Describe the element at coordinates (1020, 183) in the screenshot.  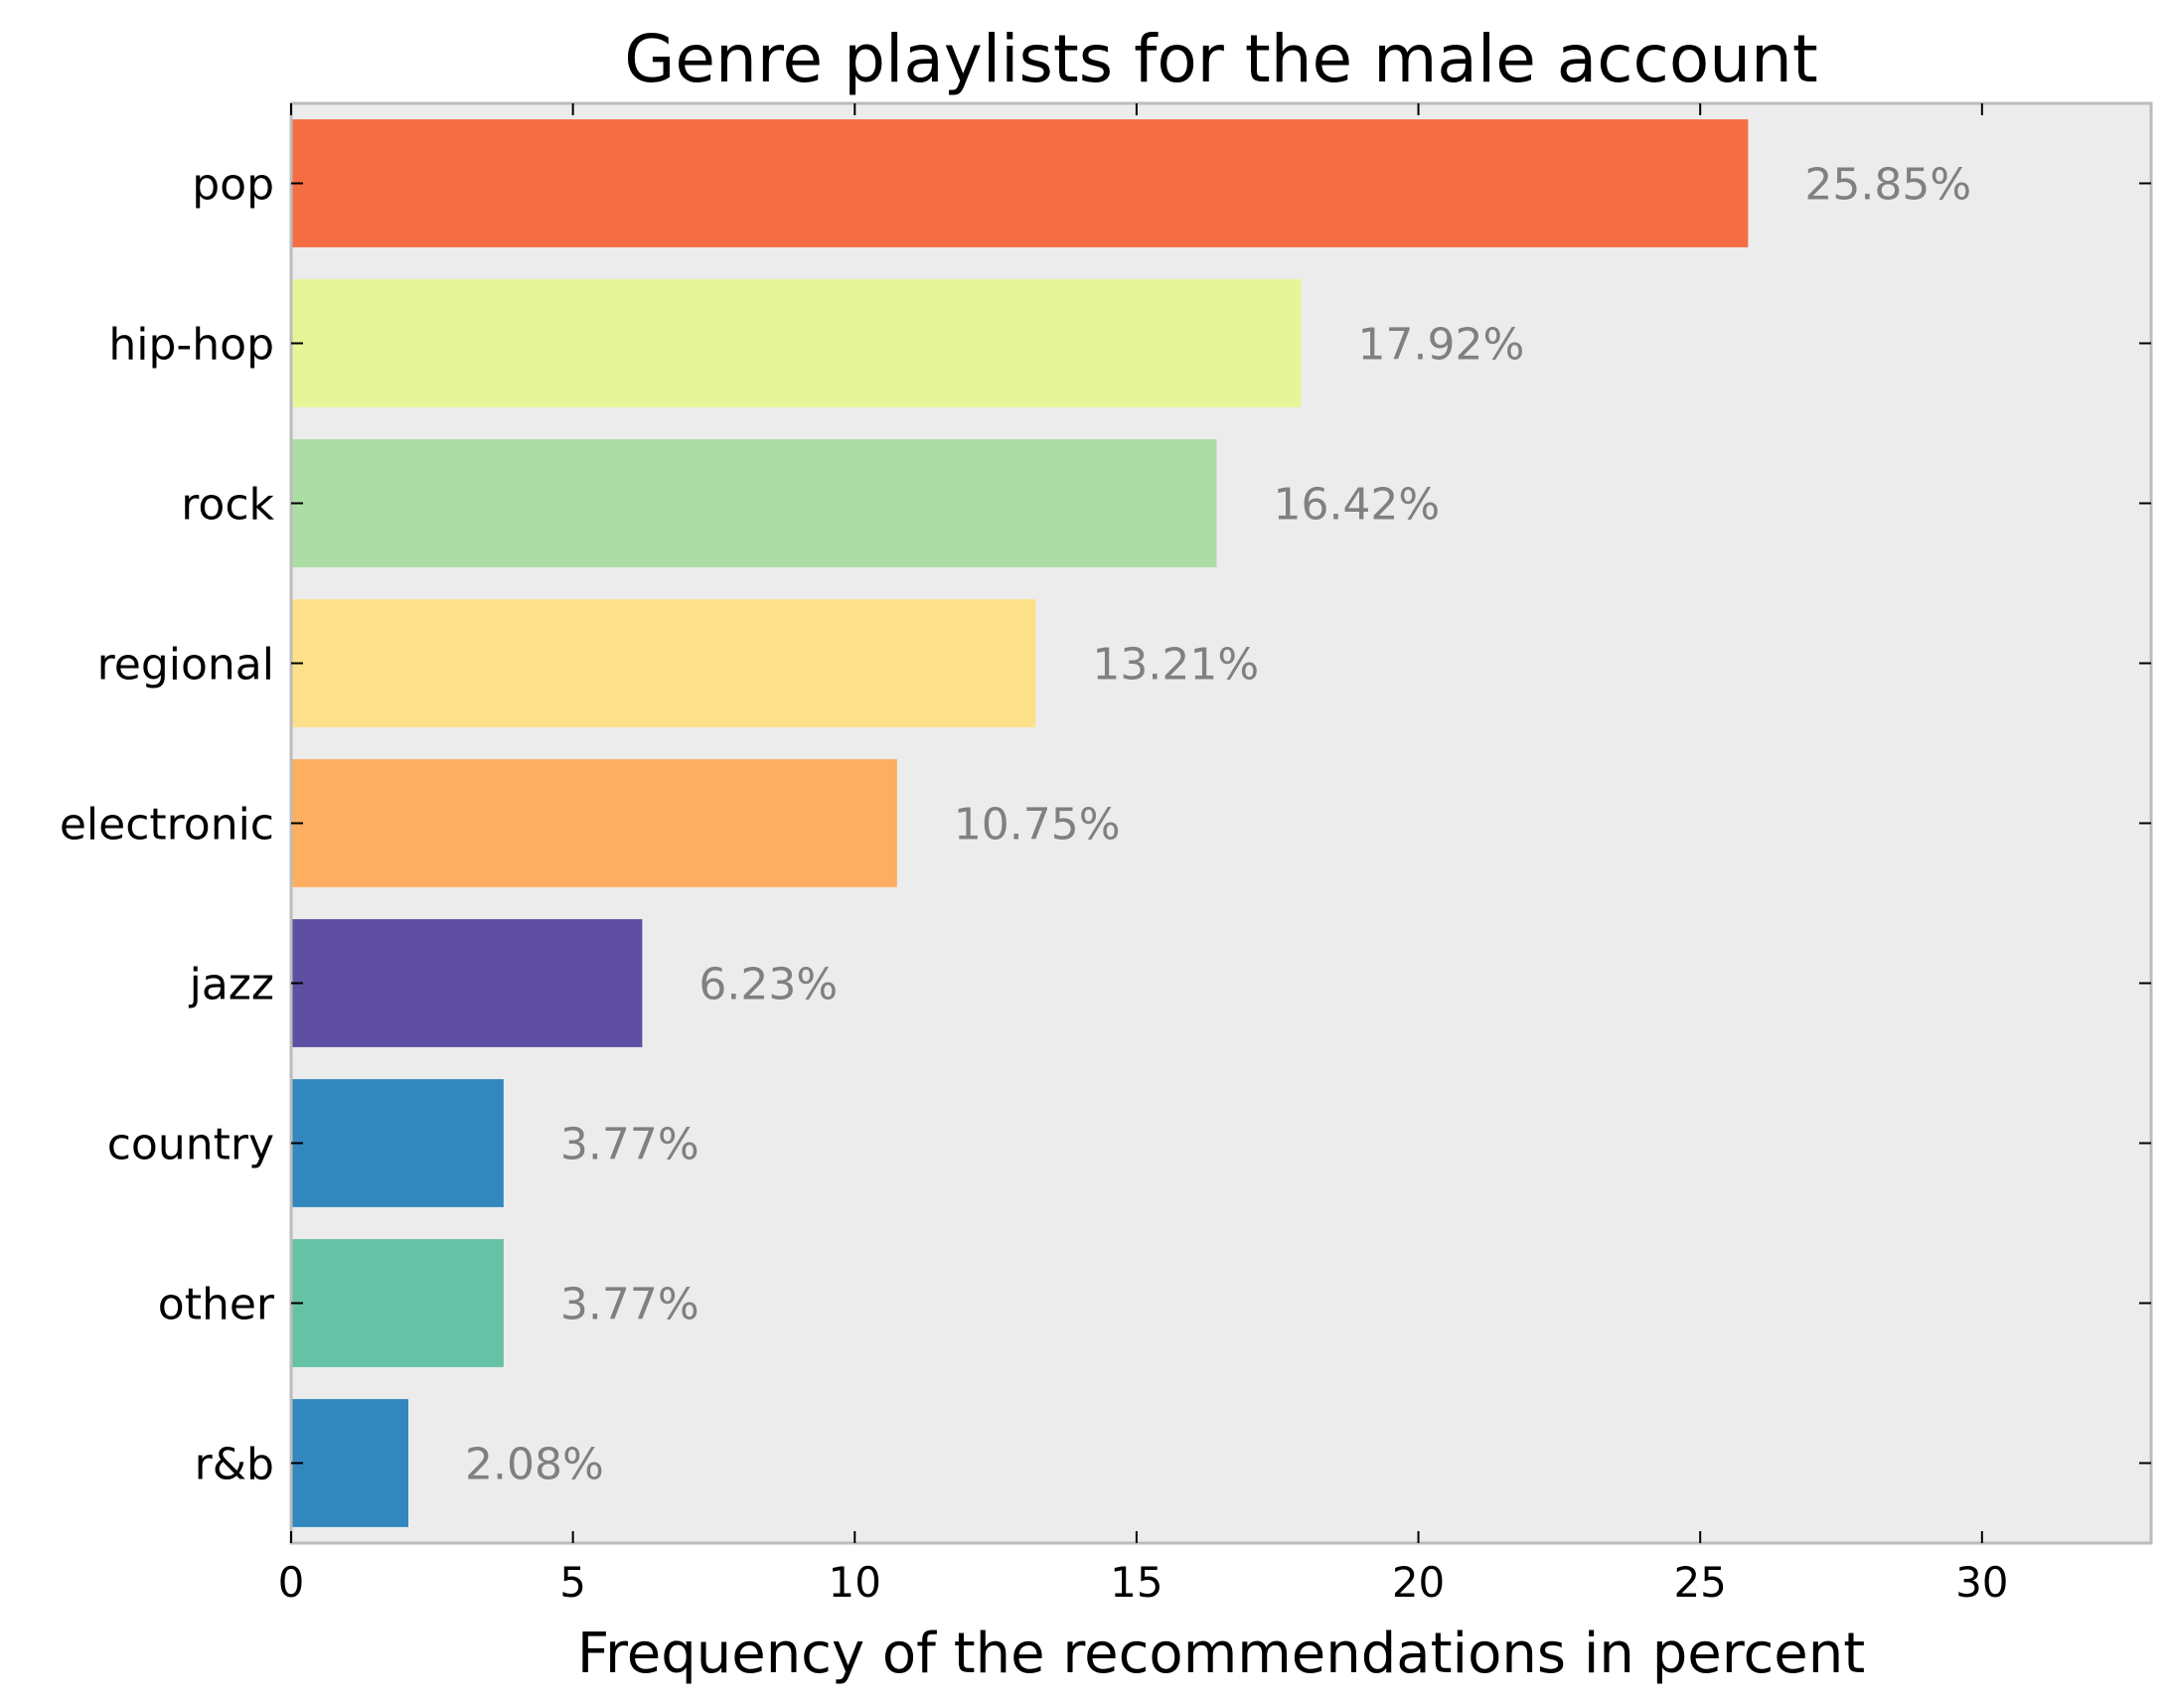
I see `bar-pop` at that location.